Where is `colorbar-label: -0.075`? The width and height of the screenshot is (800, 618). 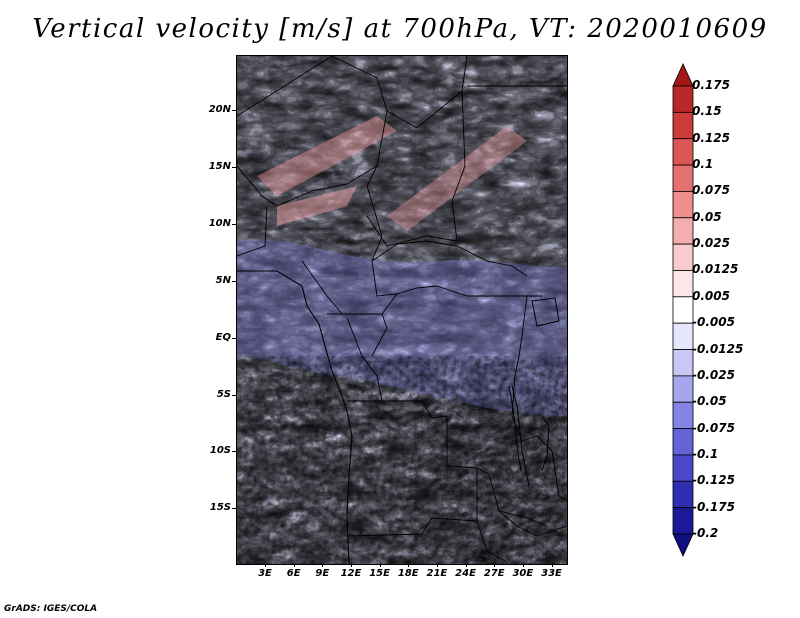 colorbar-label: -0.075 is located at coordinates (713, 427).